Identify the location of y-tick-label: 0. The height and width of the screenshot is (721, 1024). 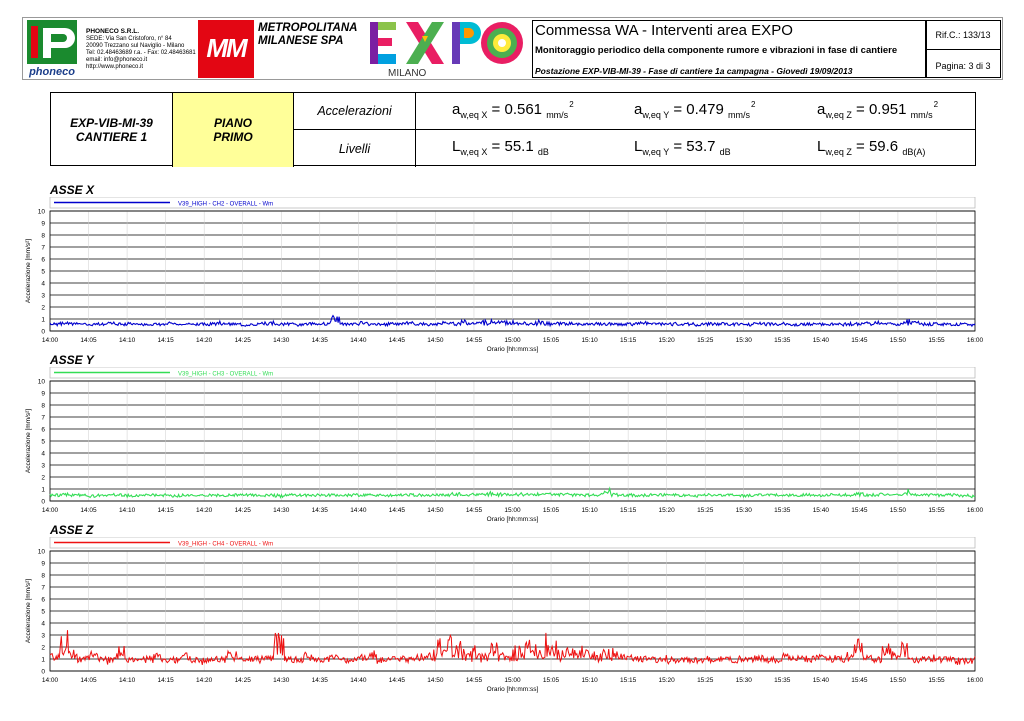
(43, 502).